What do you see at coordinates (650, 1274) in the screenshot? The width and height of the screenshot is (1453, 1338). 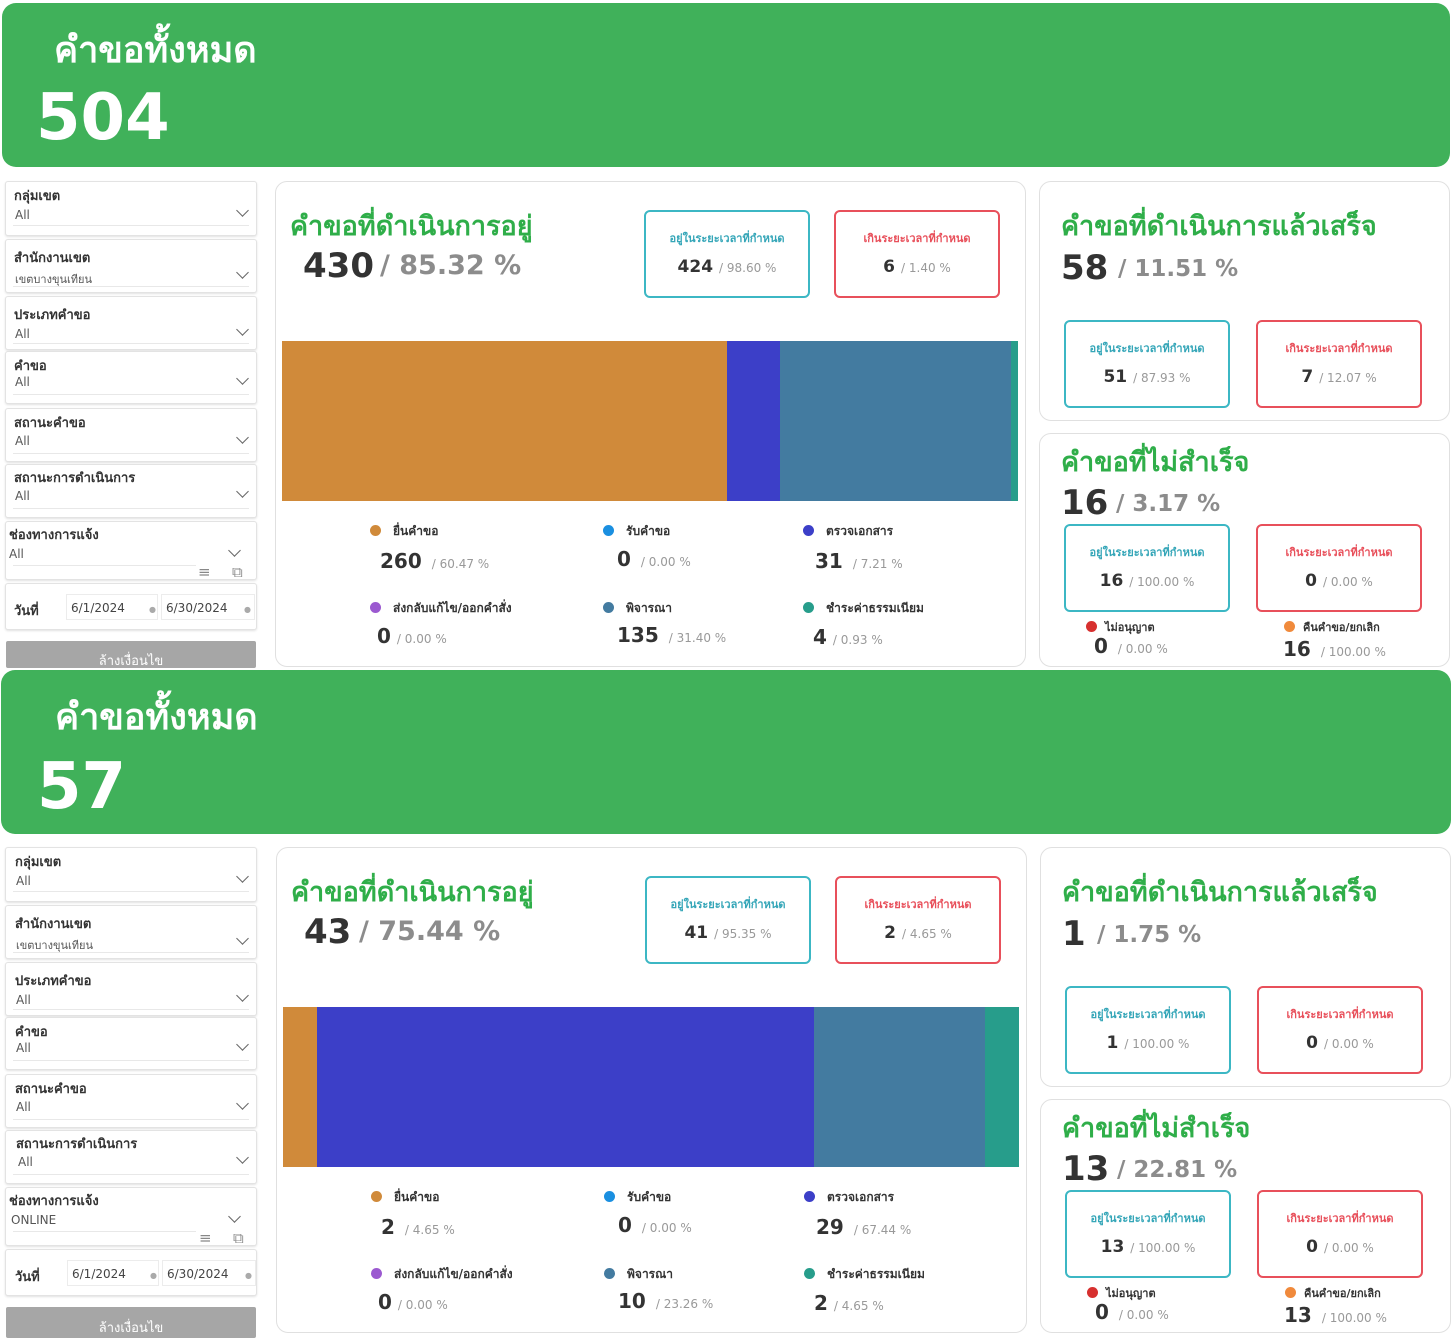 I see `legend-label: พิจารณา` at bounding box center [650, 1274].